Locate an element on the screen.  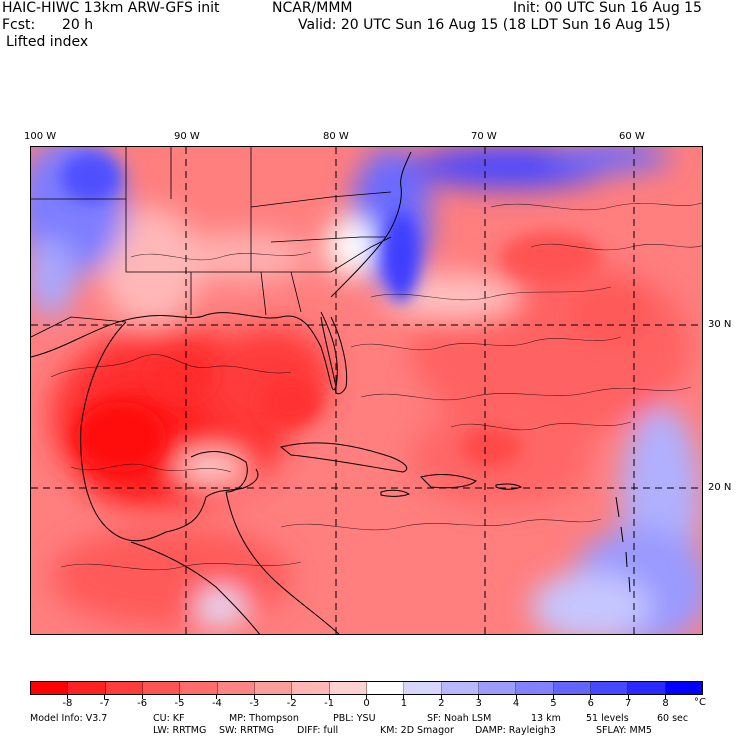
footer-sflay: SFLAY: MM5 is located at coordinates (624, 730).